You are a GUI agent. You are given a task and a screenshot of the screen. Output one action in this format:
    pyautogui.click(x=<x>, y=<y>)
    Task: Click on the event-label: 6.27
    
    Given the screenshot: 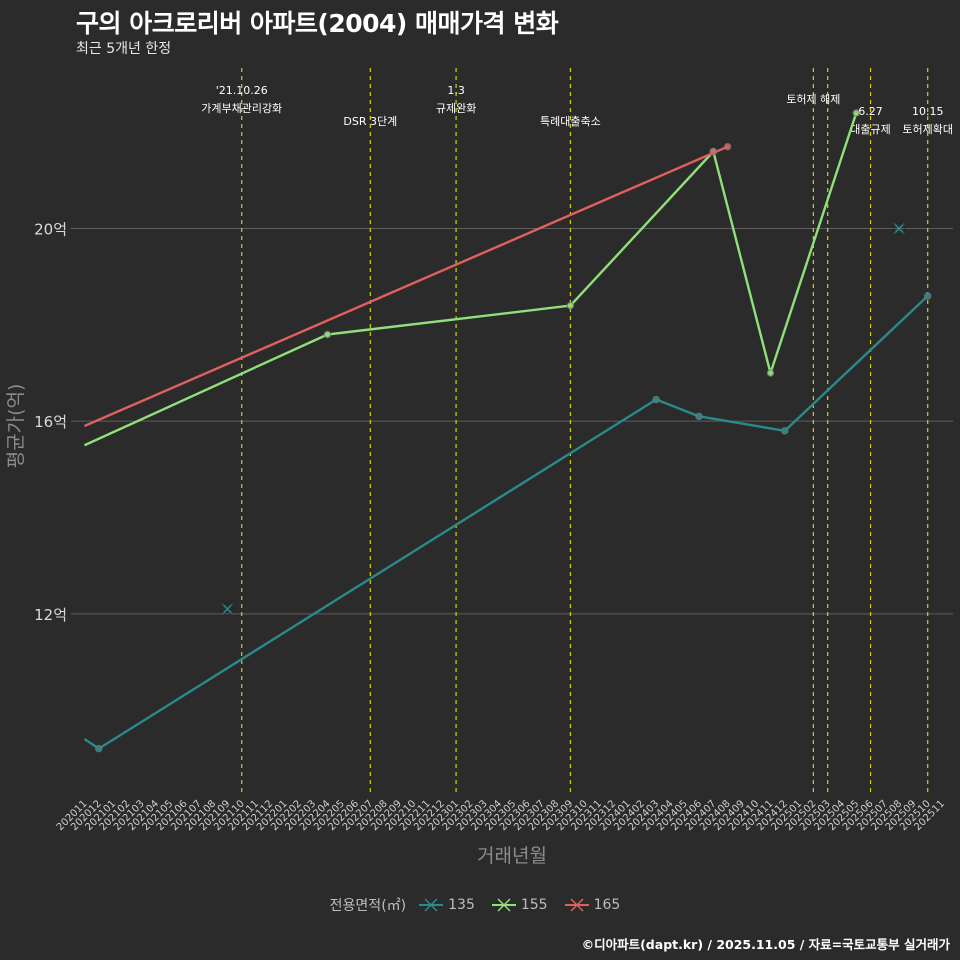 What is the action you would take?
    pyautogui.click(x=870, y=111)
    